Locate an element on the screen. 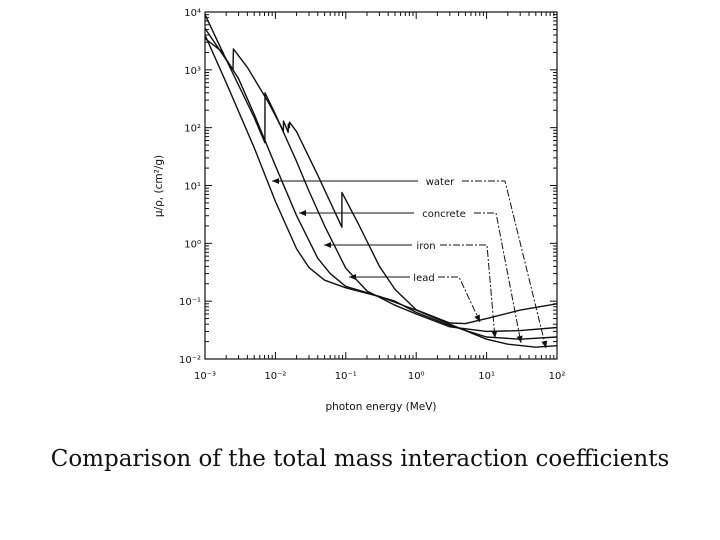 The image size is (720, 540). y-tick-label: 10¹ is located at coordinates (192, 187).